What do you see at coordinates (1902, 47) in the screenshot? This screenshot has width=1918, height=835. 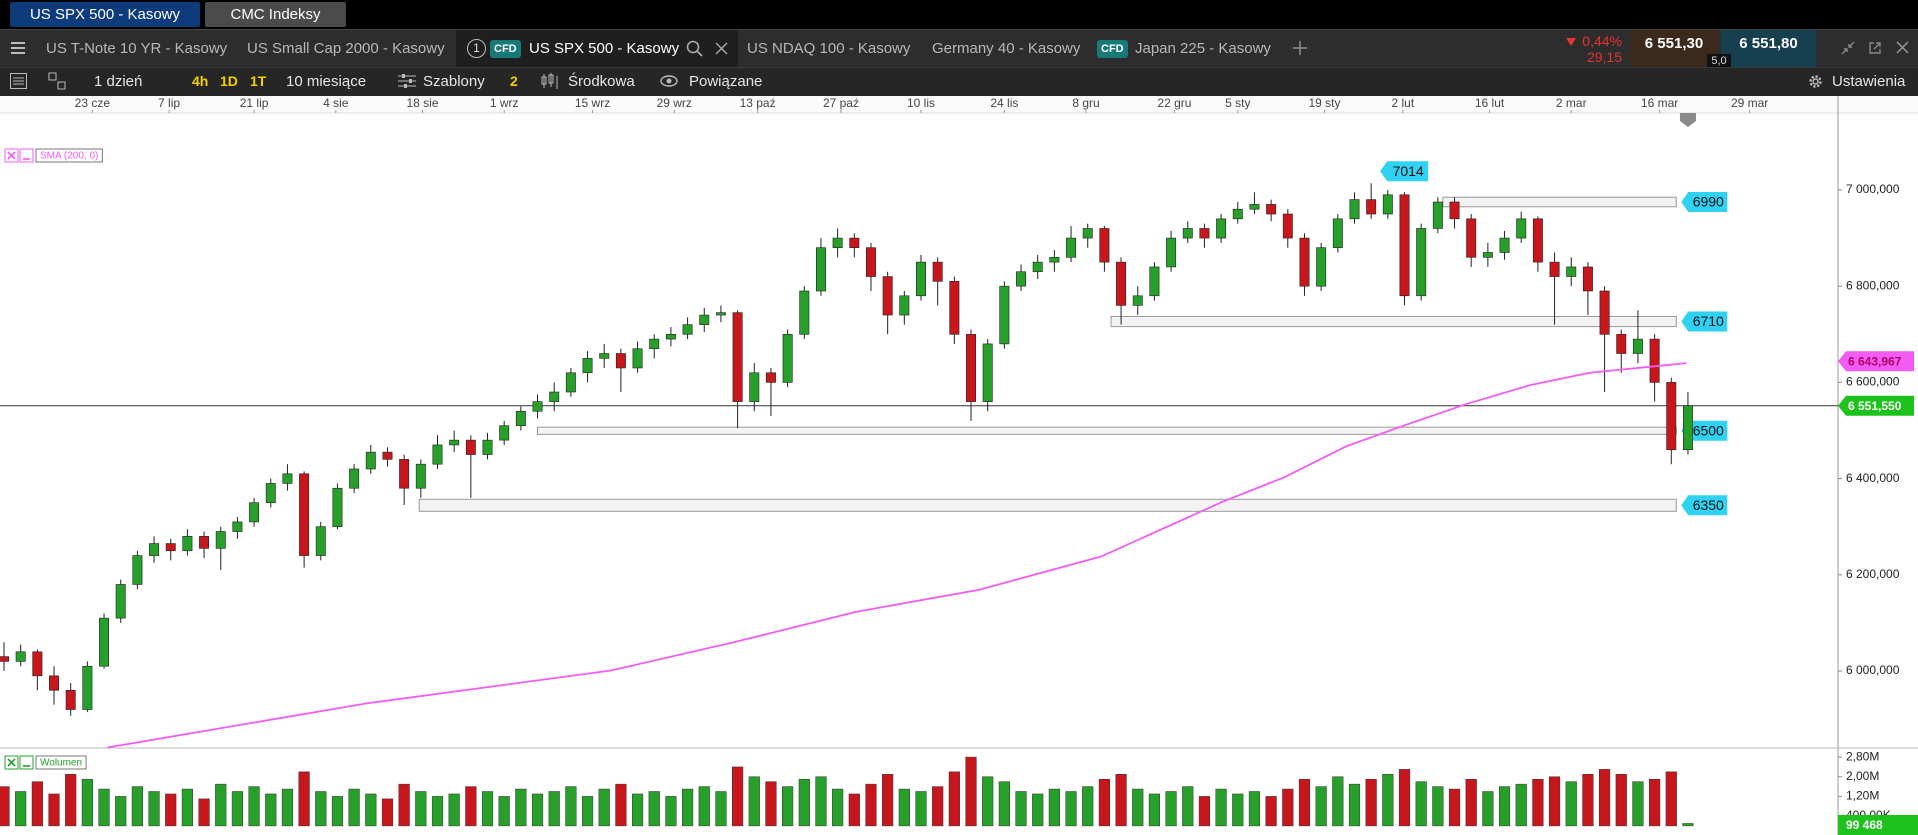 I see `close-window-icon` at bounding box center [1902, 47].